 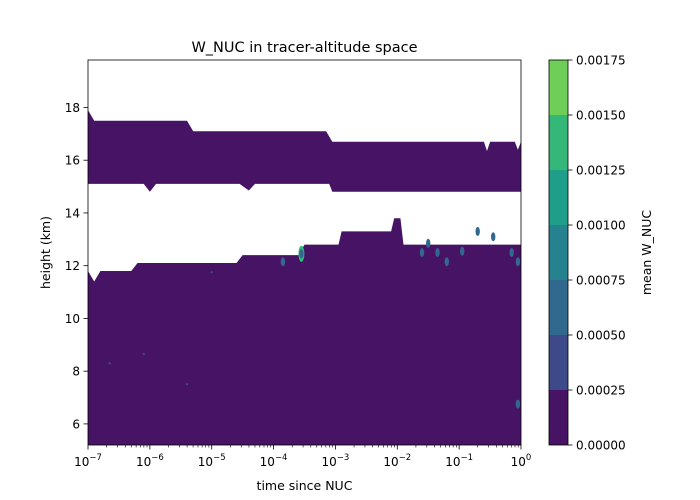 I want to click on colorbar-tick-label: 0.00075, so click(x=601, y=281).